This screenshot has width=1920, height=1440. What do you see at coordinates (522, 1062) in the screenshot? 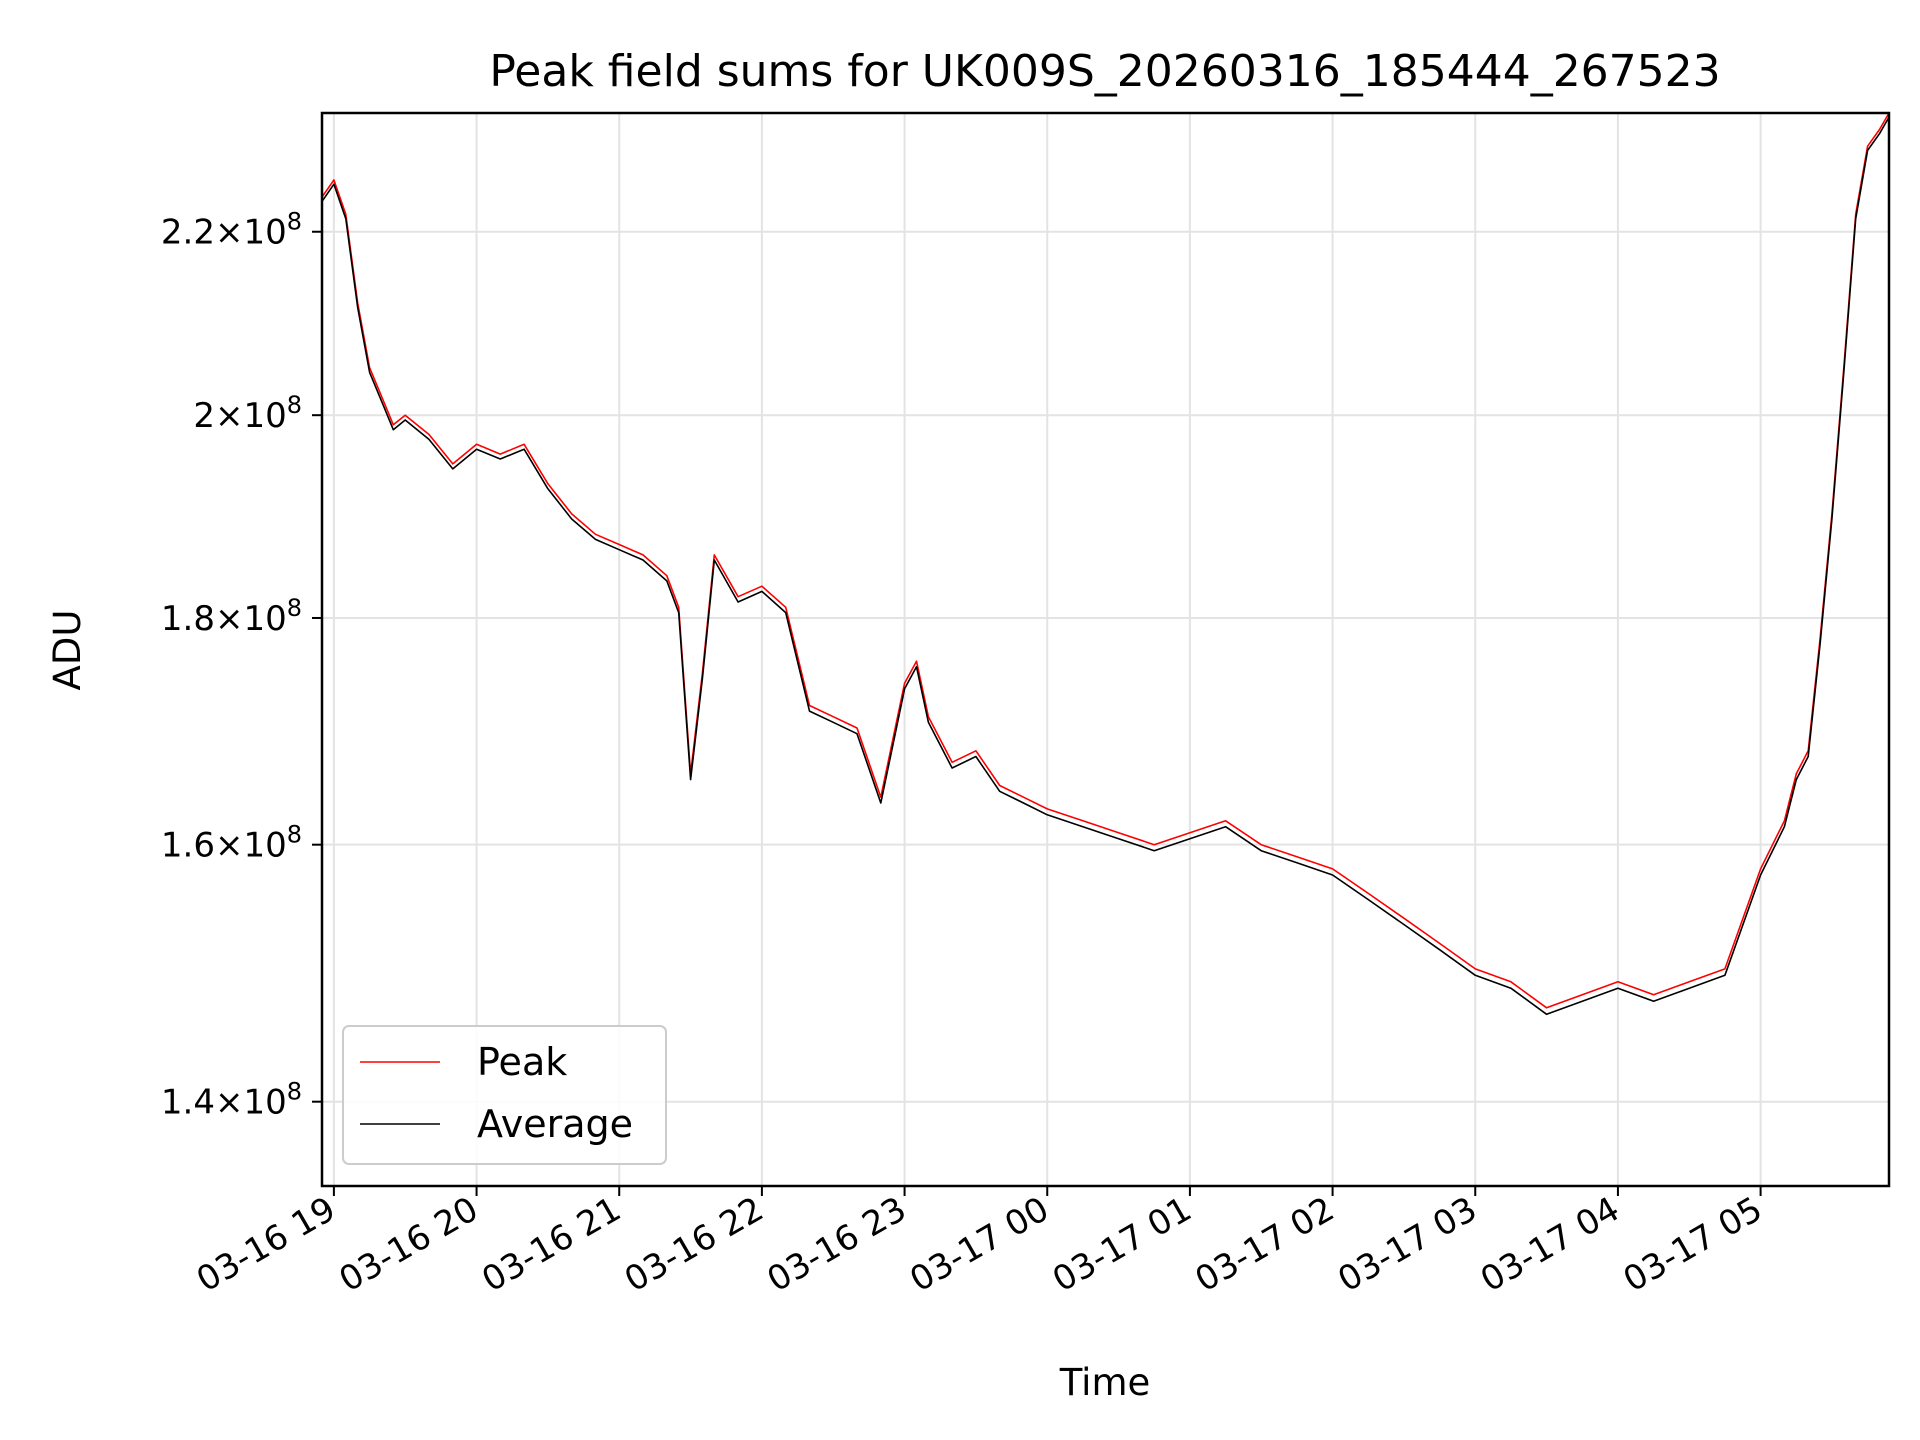
I see `legend-label-peak: Peak` at bounding box center [522, 1062].